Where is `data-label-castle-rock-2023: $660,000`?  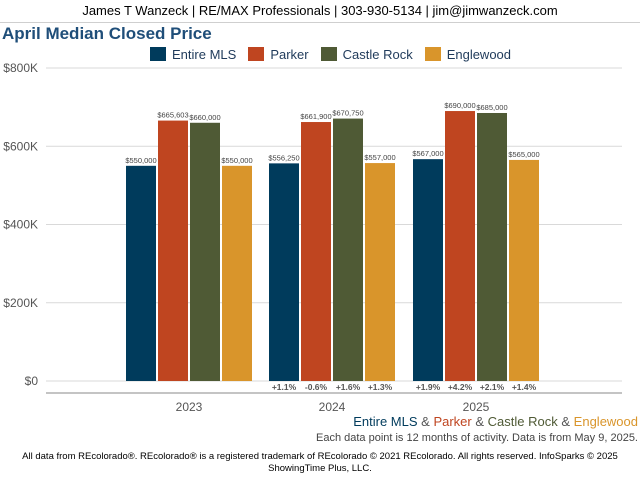
data-label-castle-rock-2023: $660,000 is located at coordinates (204, 117).